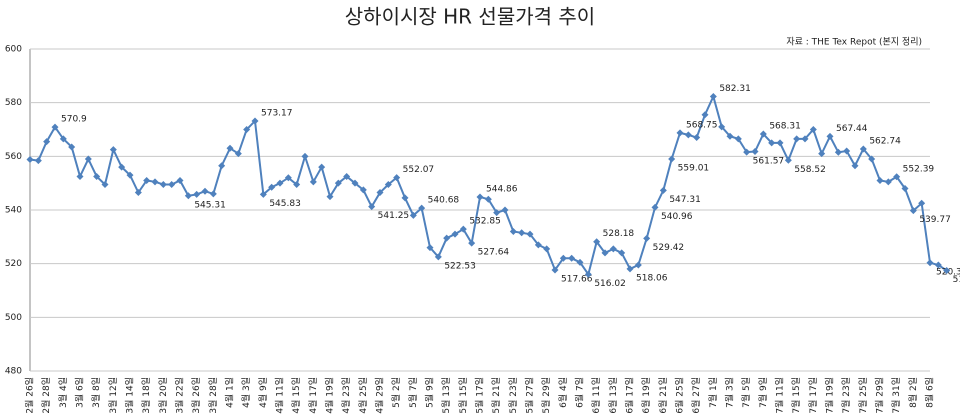 This screenshot has width=960, height=417. I want to click on x-tick-label: 5월 21일, so click(496, 395).